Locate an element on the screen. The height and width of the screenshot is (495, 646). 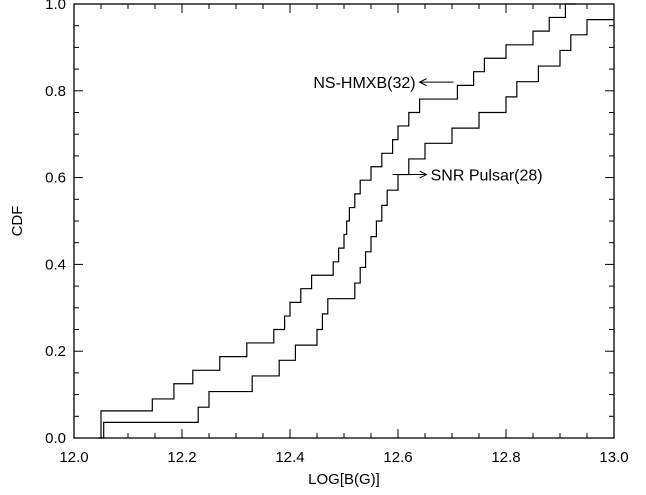
y-tick-label: 0.0 is located at coordinates (55, 438).